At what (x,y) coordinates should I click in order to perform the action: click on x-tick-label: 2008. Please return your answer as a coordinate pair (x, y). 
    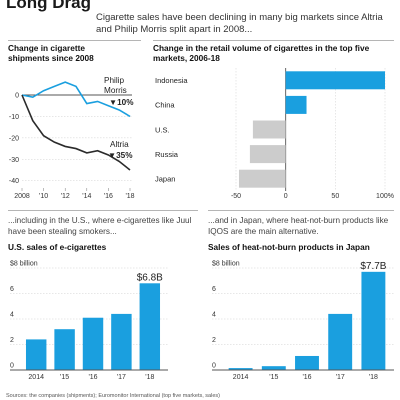
    Looking at the image, I should click on (22, 196).